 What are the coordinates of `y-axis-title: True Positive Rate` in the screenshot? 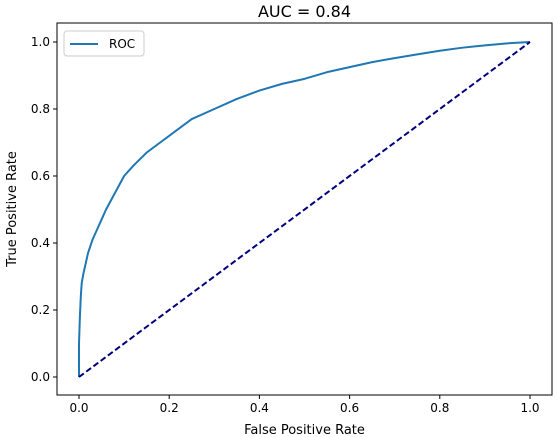 It's located at (12, 209).